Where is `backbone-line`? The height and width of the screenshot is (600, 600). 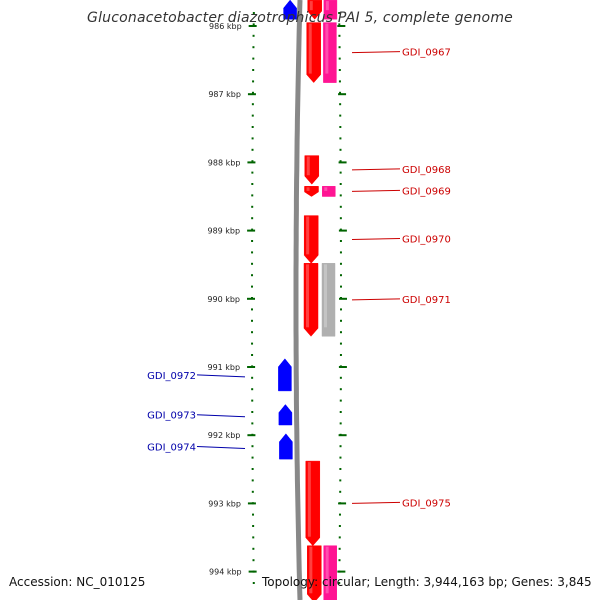
backbone-line is located at coordinates (298, 300).